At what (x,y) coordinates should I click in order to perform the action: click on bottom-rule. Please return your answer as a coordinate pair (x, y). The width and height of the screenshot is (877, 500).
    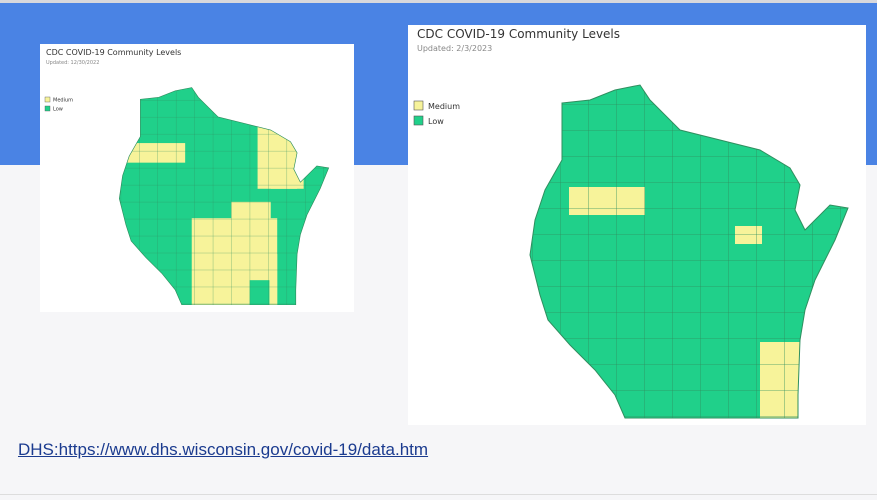
    Looking at the image, I should click on (438, 494).